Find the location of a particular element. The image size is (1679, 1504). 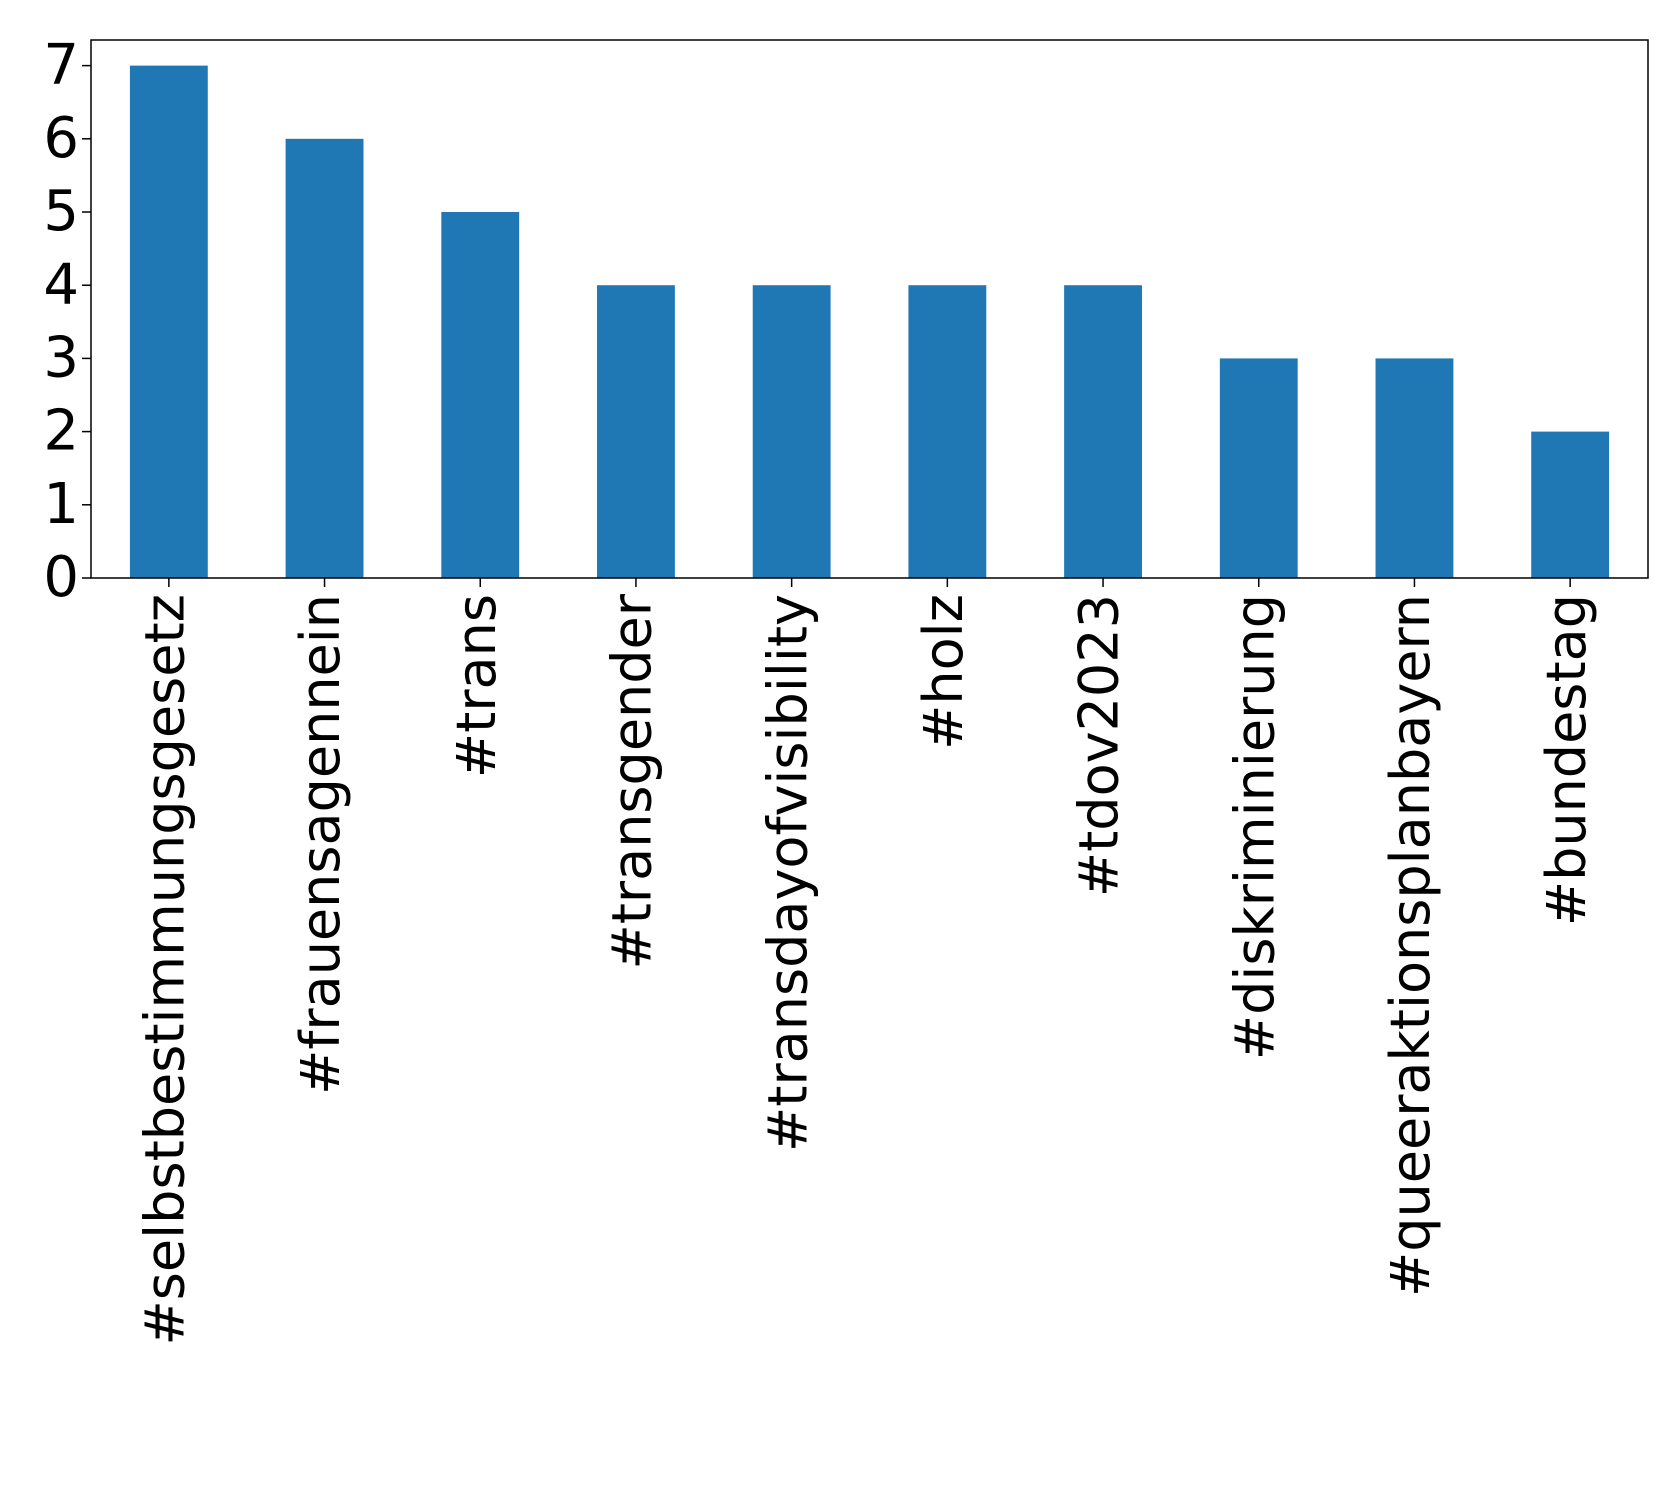

x-tick-label: #transdayofvisibility is located at coordinates (787, 873).